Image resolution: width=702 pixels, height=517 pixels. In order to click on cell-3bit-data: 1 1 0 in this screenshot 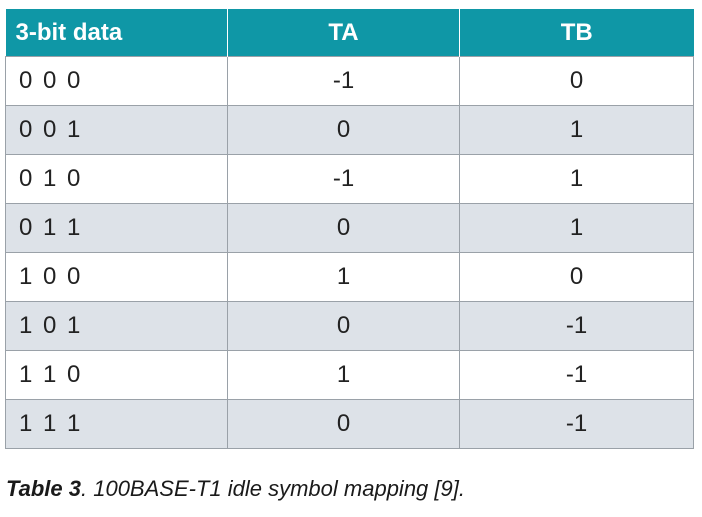, I will do `click(116, 375)`.